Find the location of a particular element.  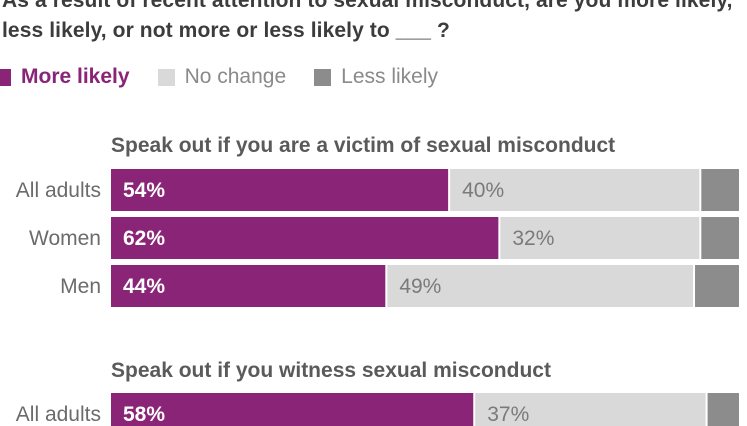

legend-item-less-likely: Less likely is located at coordinates (376, 77).